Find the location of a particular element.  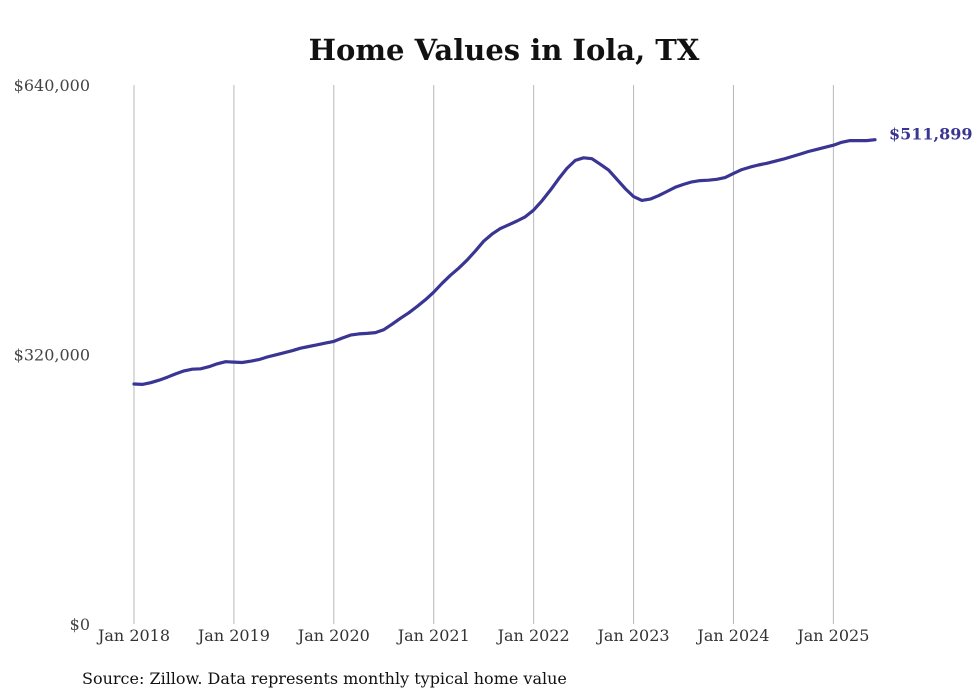

y-axis-labels: $0 $320,000 $640,000 is located at coordinates (52, 355).